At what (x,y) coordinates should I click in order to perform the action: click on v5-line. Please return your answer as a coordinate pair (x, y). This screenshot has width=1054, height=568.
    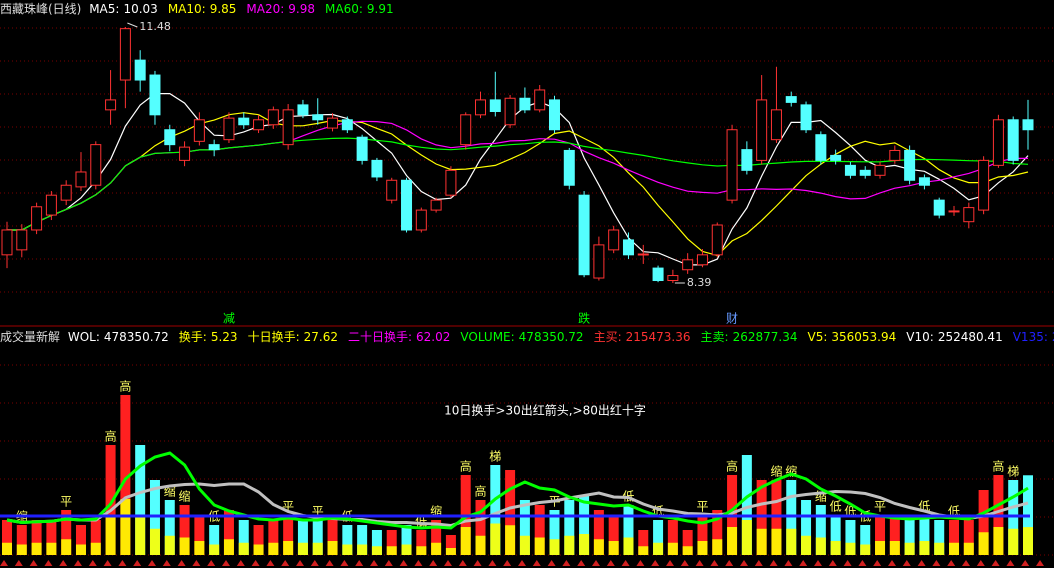
    Looking at the image, I should click on (517, 490).